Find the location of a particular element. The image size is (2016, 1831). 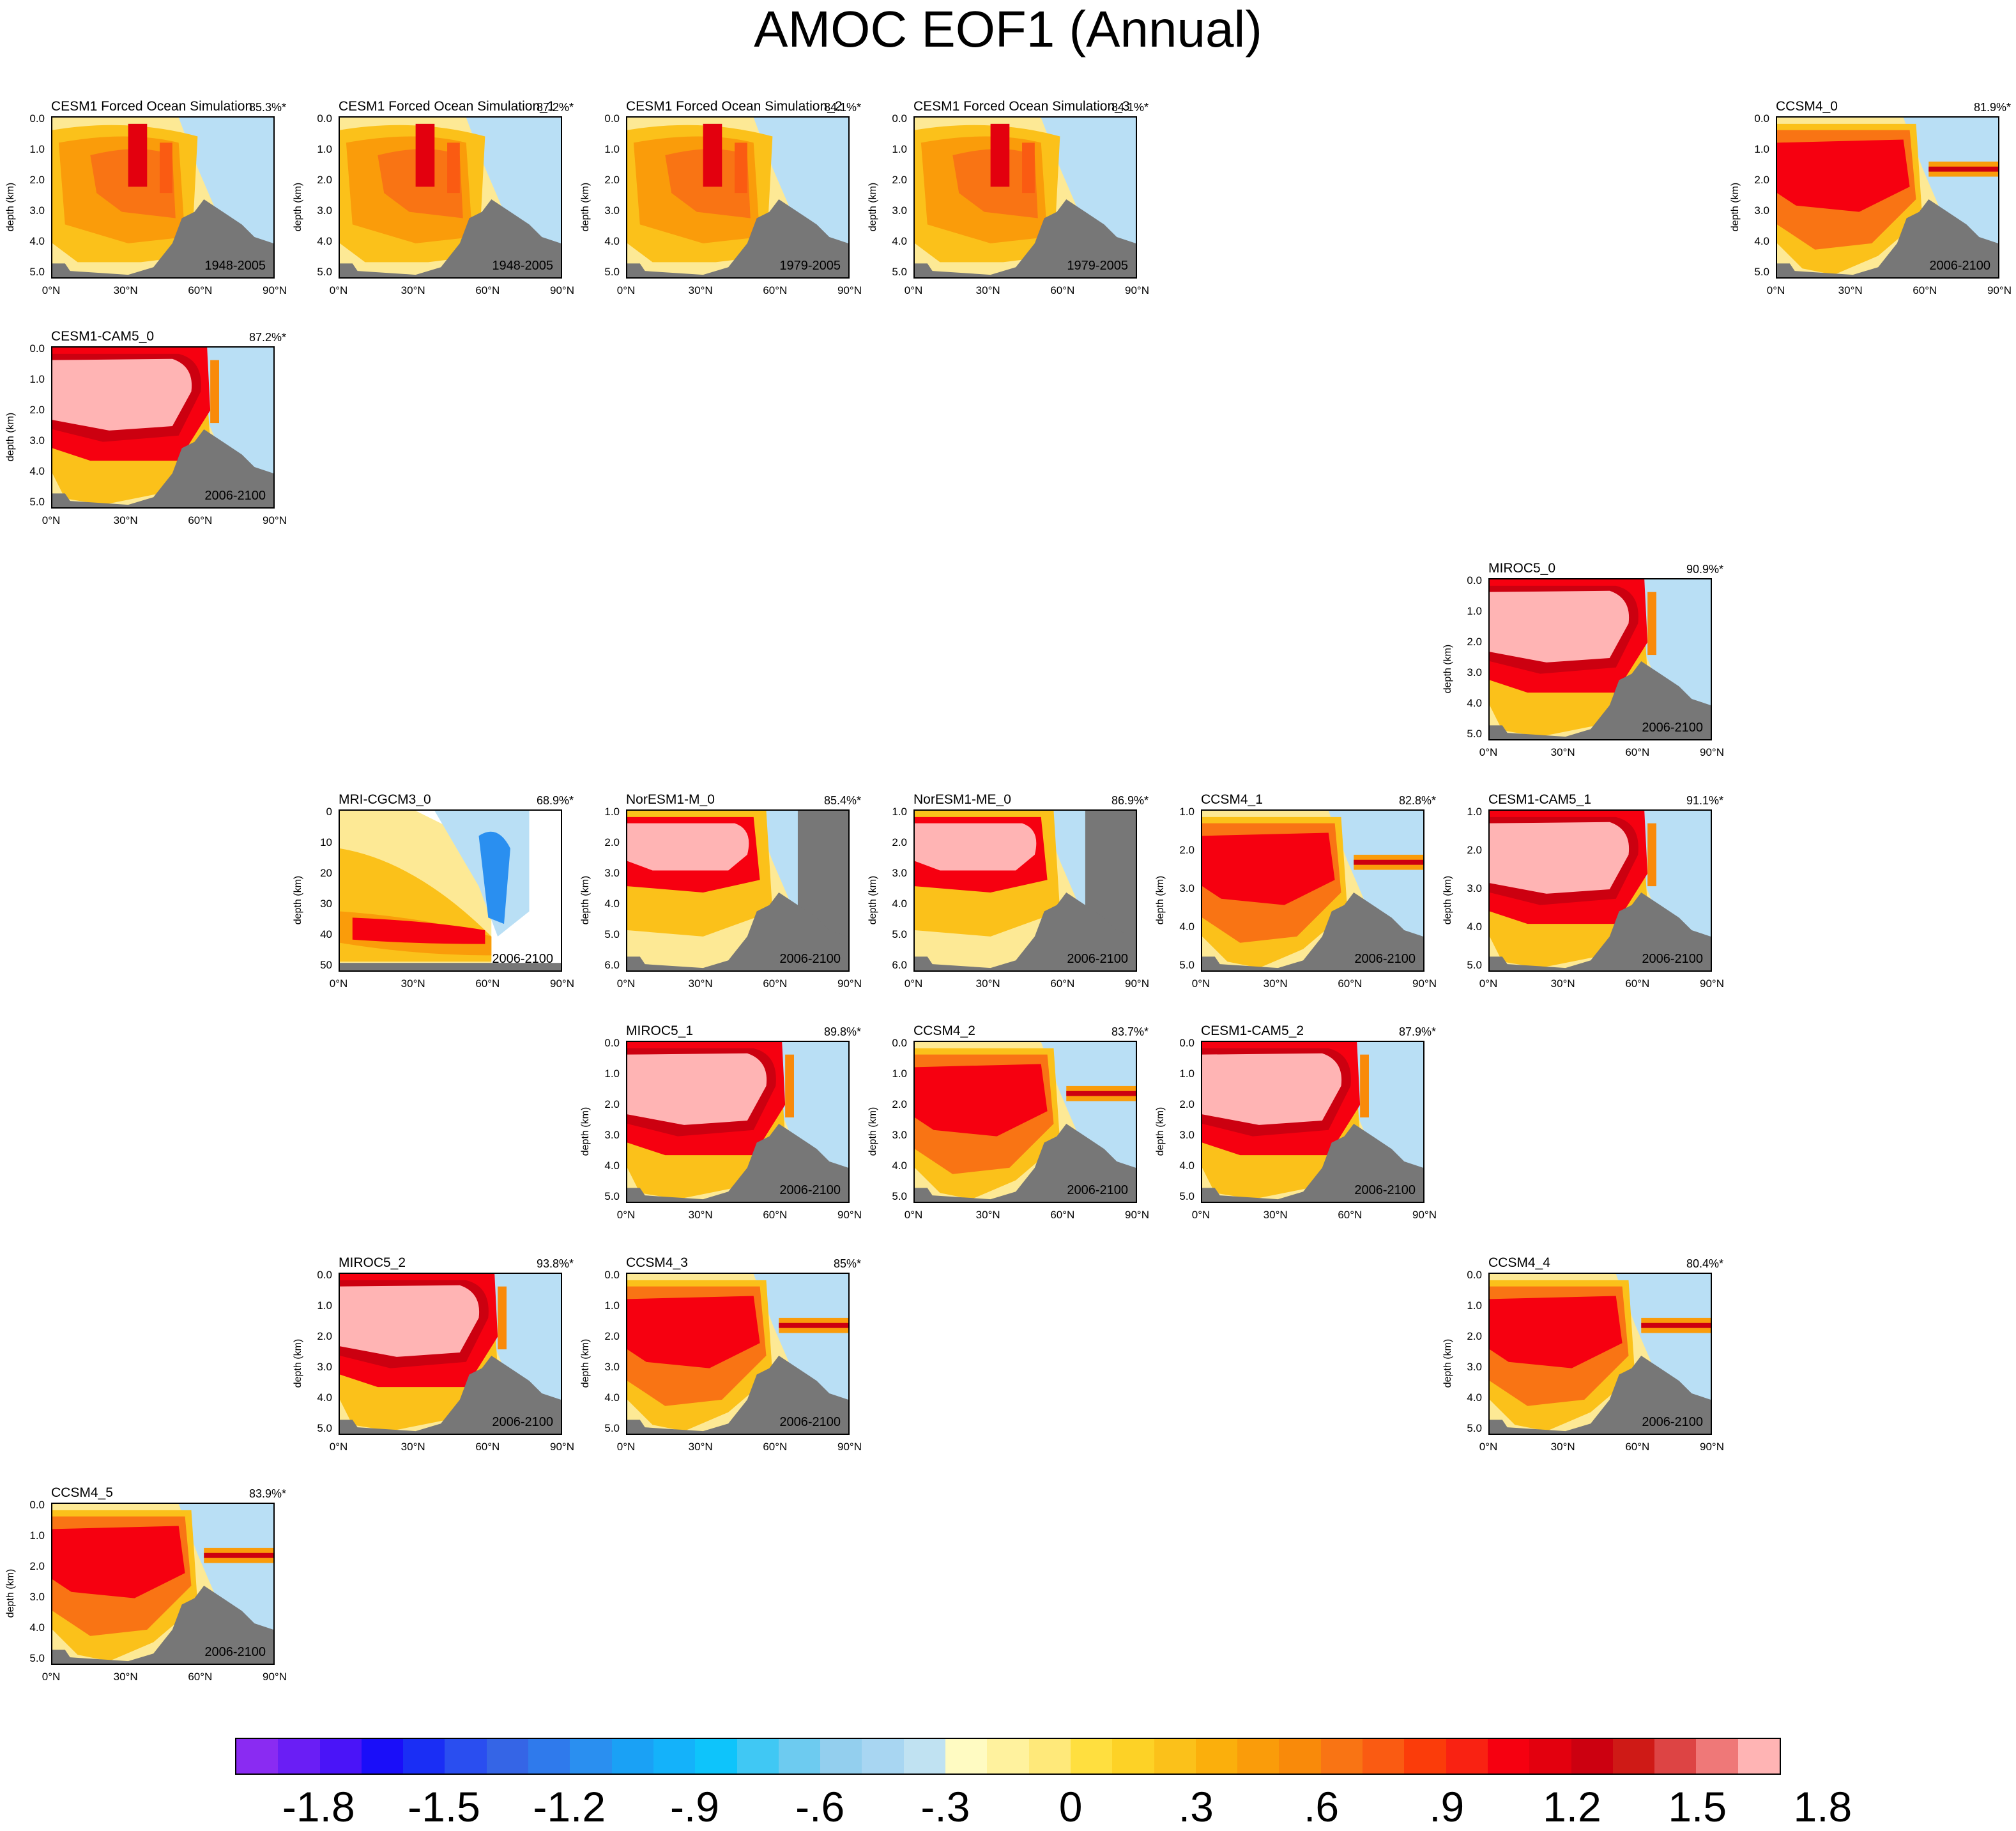

panel-percent: 93.8%* is located at coordinates (555, 1263).